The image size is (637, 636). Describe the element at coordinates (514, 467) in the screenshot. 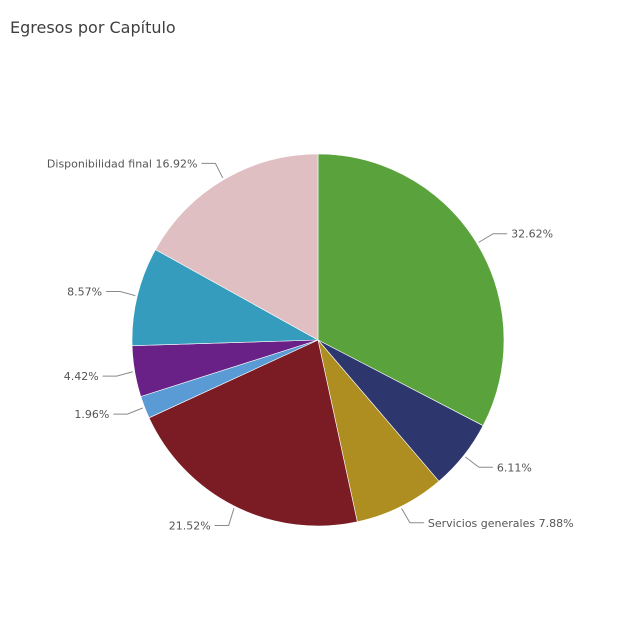

I see `slice-label-1: 6.11%` at that location.